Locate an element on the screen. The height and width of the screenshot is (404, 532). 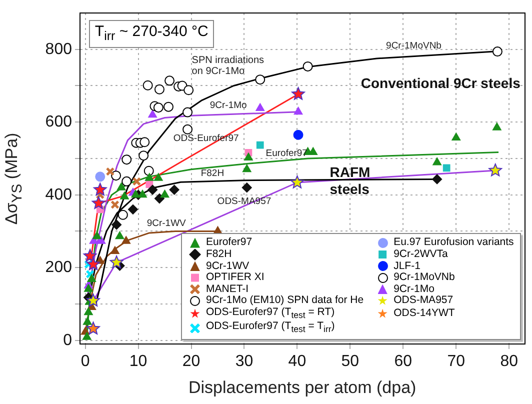
legend-label: 9Cr-1Mo is located at coordinates (414, 288).